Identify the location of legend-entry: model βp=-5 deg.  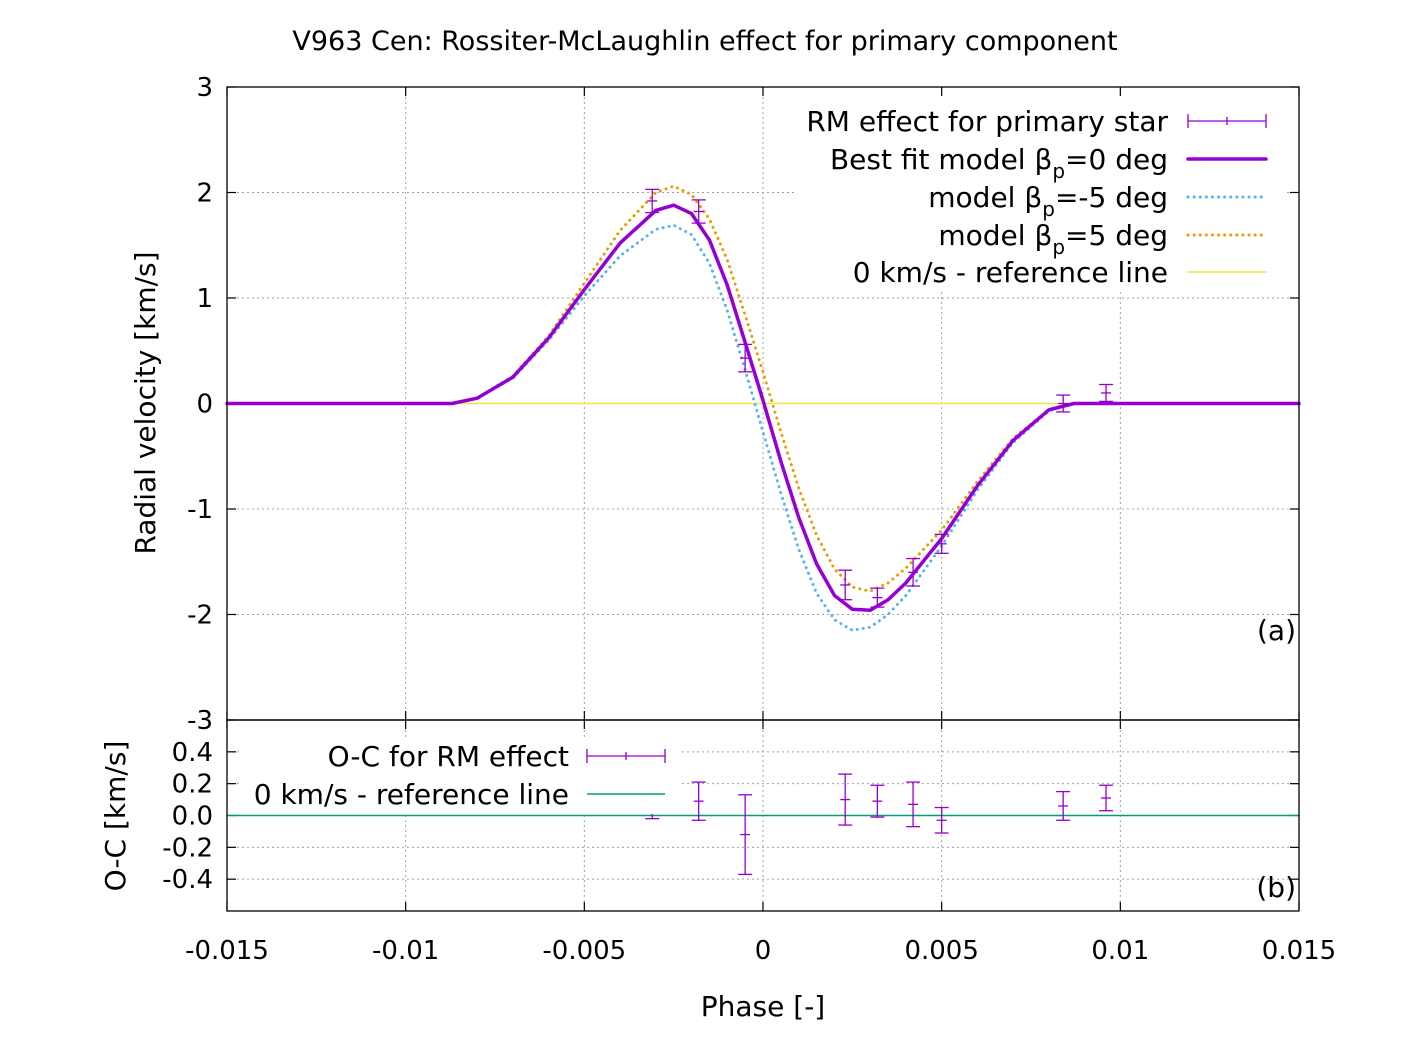
(1098, 201).